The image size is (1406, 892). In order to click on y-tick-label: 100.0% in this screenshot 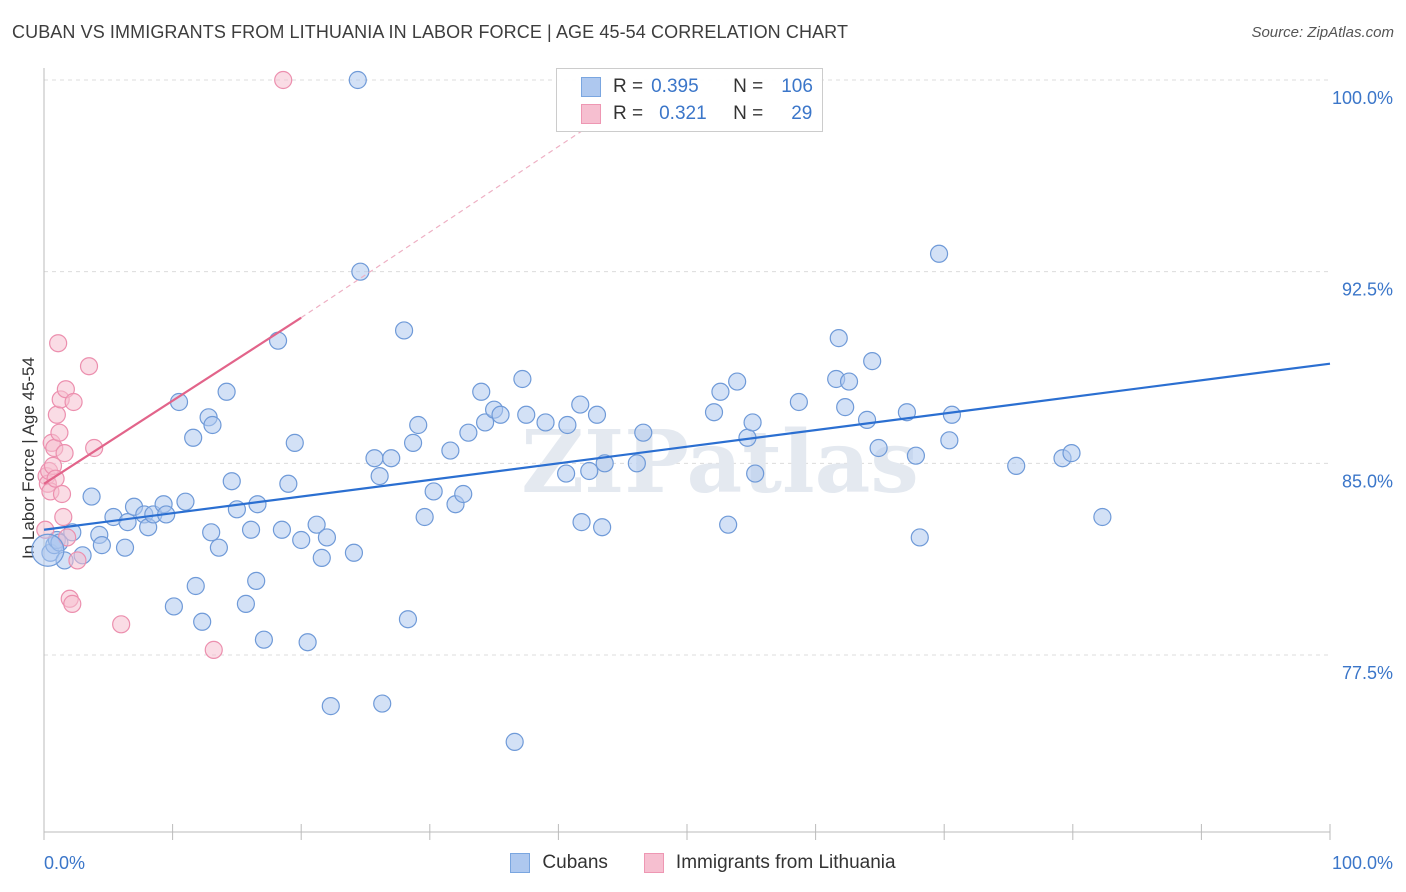, I will do `click(1362, 98)`.